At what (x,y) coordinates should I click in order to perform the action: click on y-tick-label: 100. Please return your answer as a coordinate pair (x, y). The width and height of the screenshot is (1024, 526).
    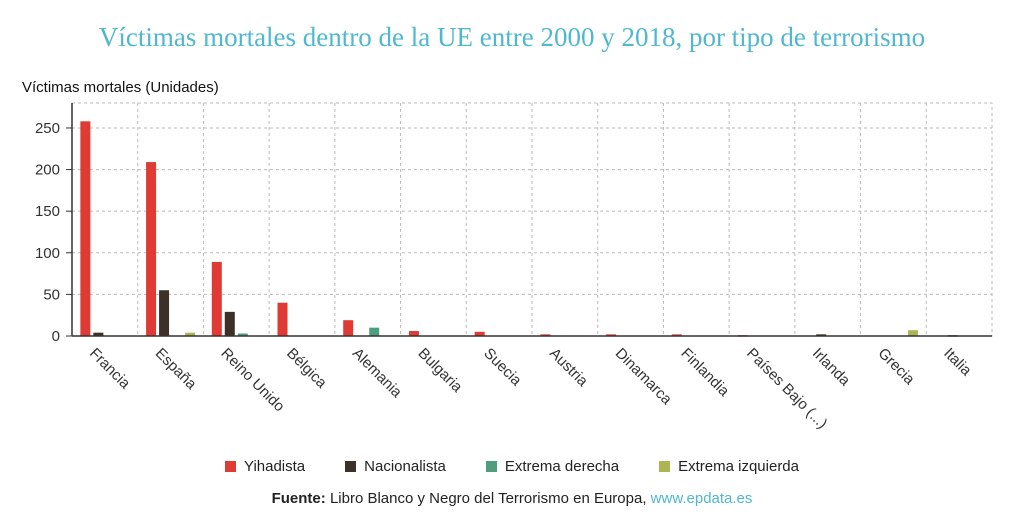
    Looking at the image, I should click on (47, 253).